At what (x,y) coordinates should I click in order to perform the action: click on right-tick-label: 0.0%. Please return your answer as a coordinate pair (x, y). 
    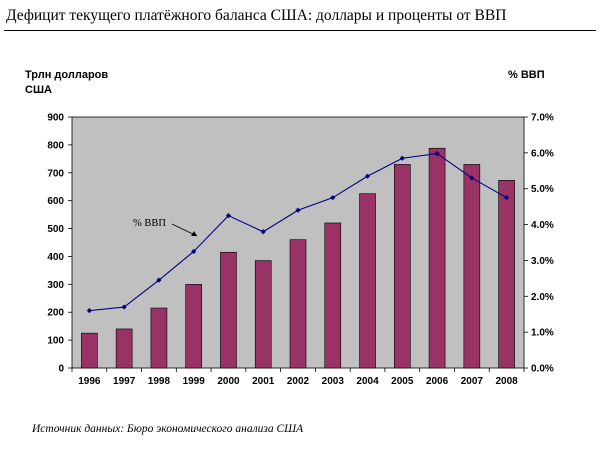
    Looking at the image, I should click on (542, 369).